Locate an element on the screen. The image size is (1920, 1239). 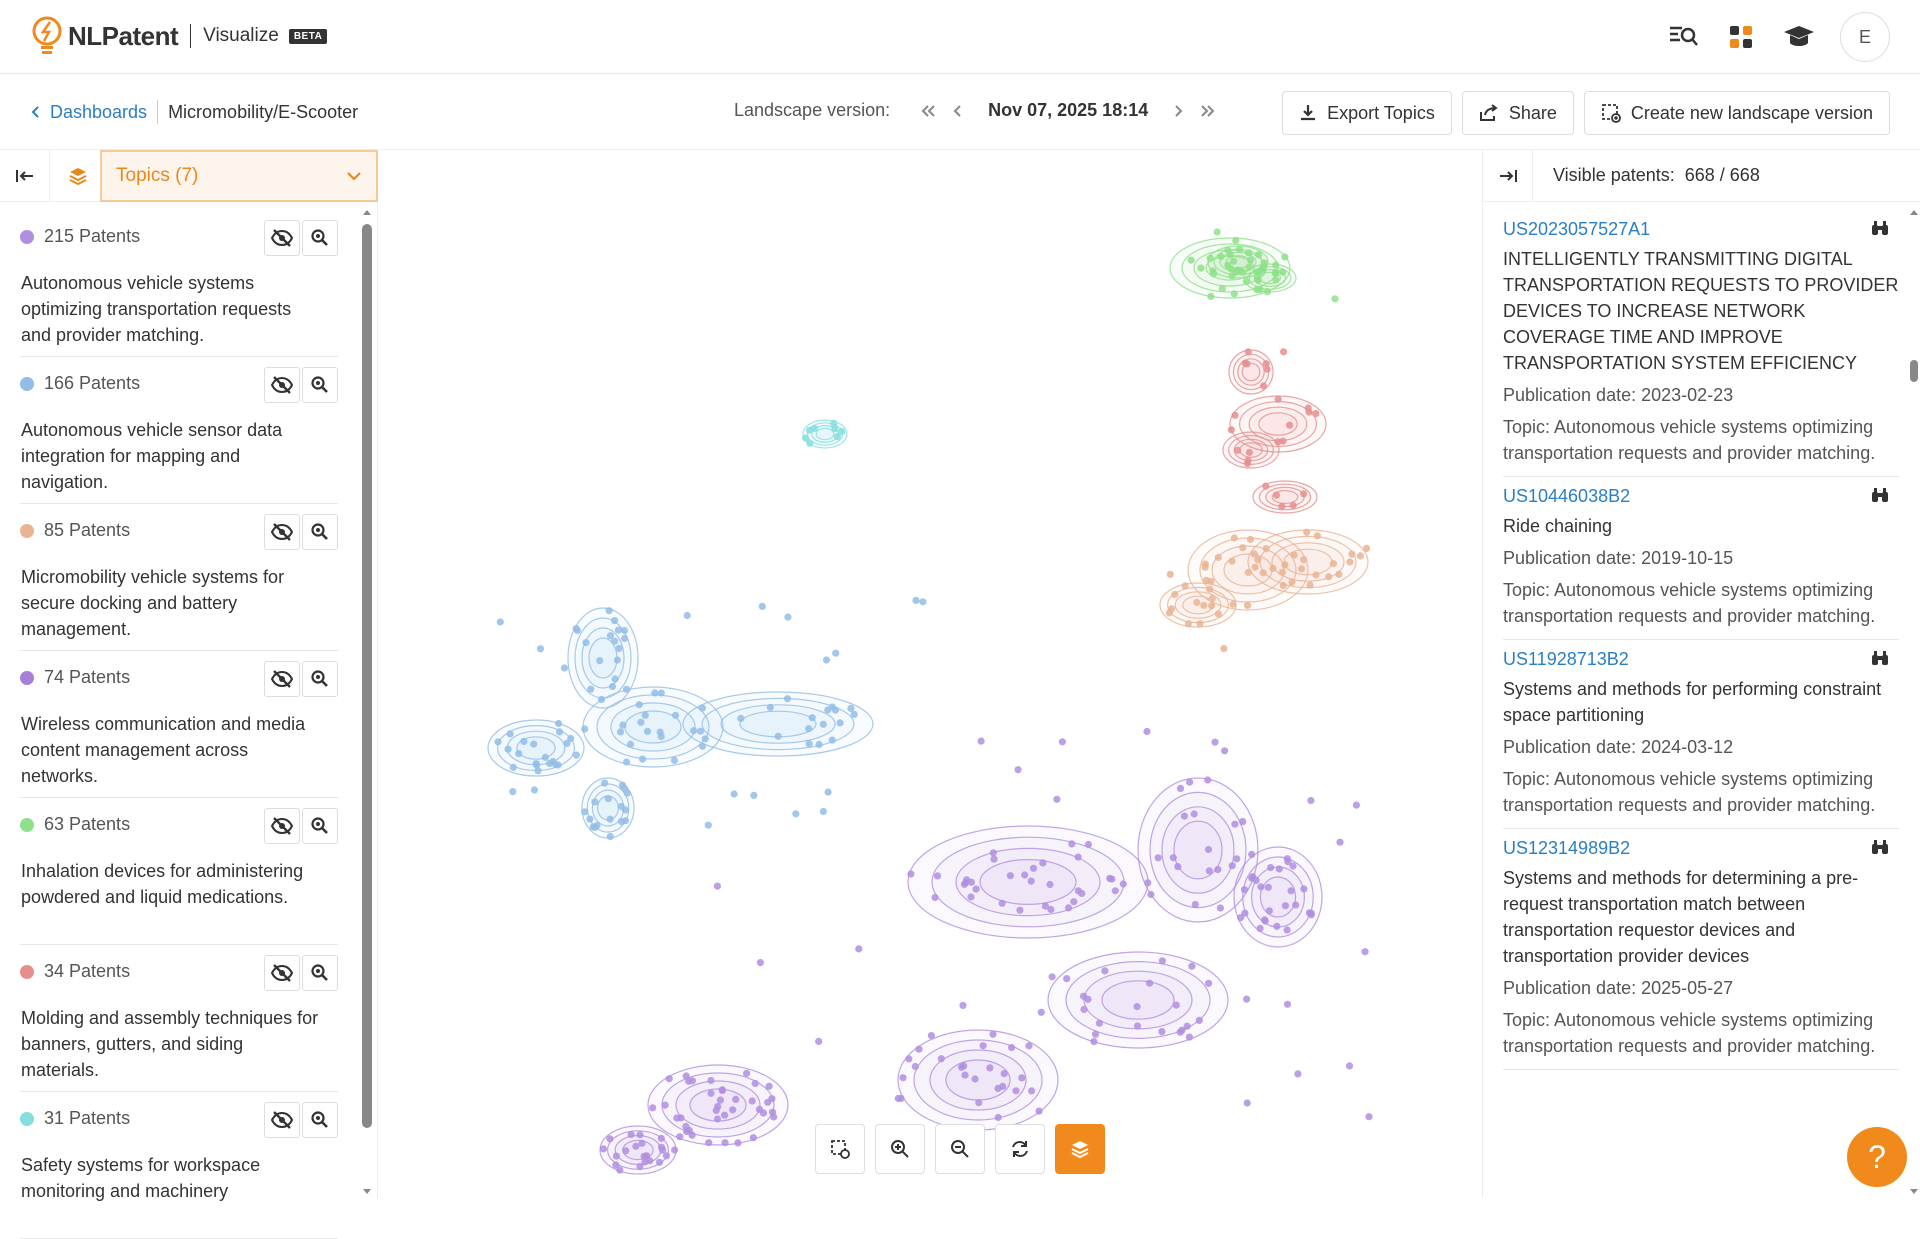
hide-topic-button is located at coordinates (282, 826).